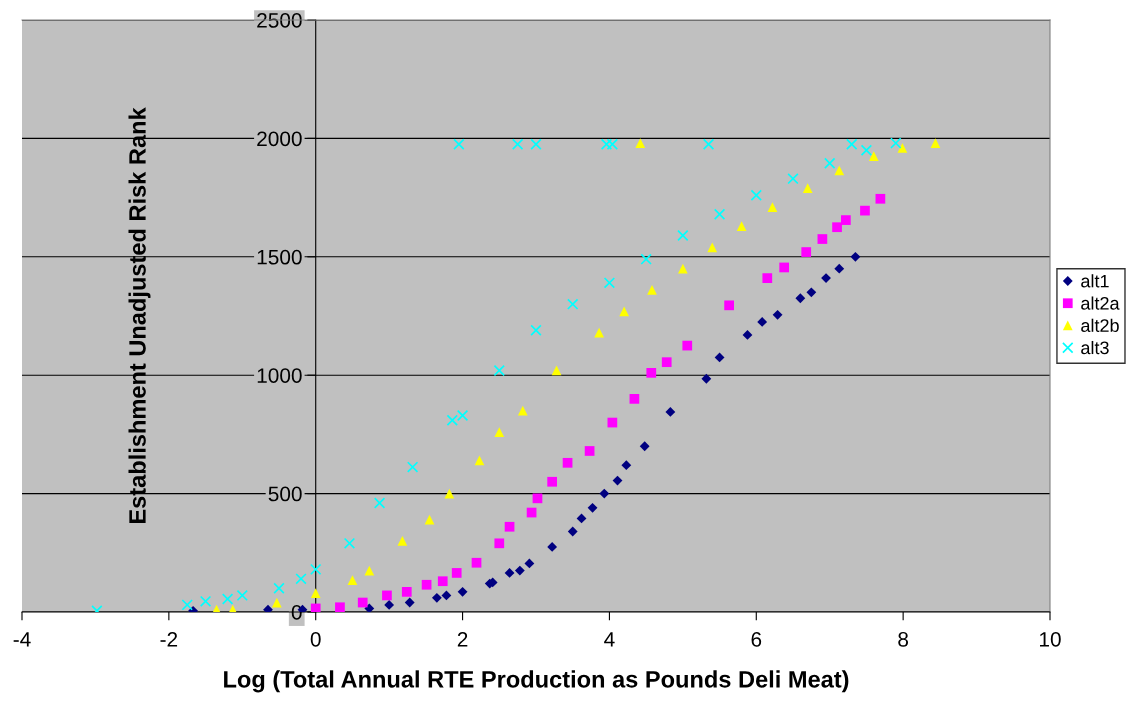 Image resolution: width=1144 pixels, height=711 pixels. I want to click on y-axis-title: Establishment Unadjusted Risk Rank, so click(139, 315).